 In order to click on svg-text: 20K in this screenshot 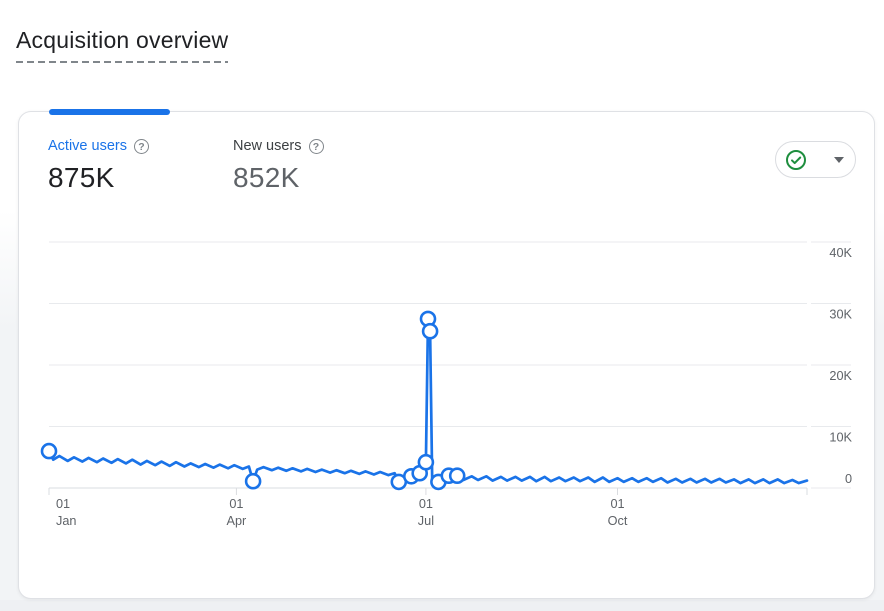, I will do `click(840, 376)`.